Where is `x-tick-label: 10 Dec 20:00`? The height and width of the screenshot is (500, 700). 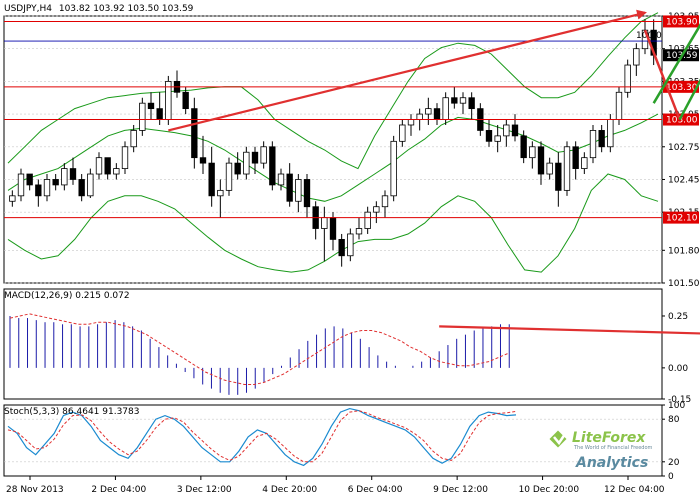 x-tick-label: 10 Dec 20:00 is located at coordinates (549, 490).